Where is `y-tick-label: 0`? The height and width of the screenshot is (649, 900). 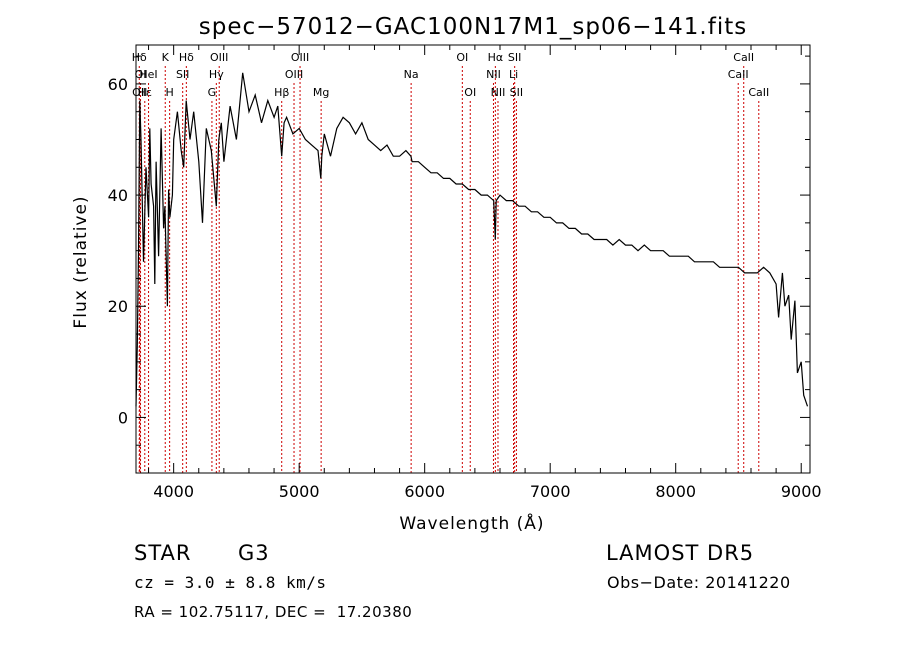
y-tick-label: 0 is located at coordinates (123, 417).